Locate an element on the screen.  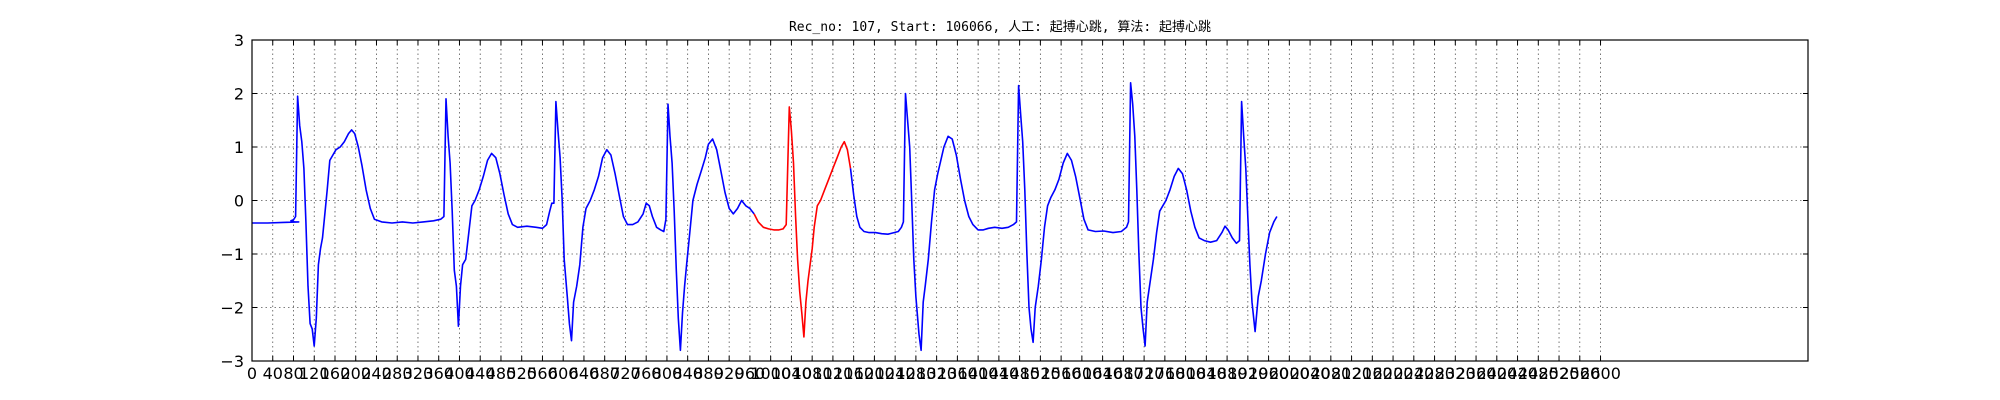
x-tick-label: 2320 is located at coordinates (1455, 373).